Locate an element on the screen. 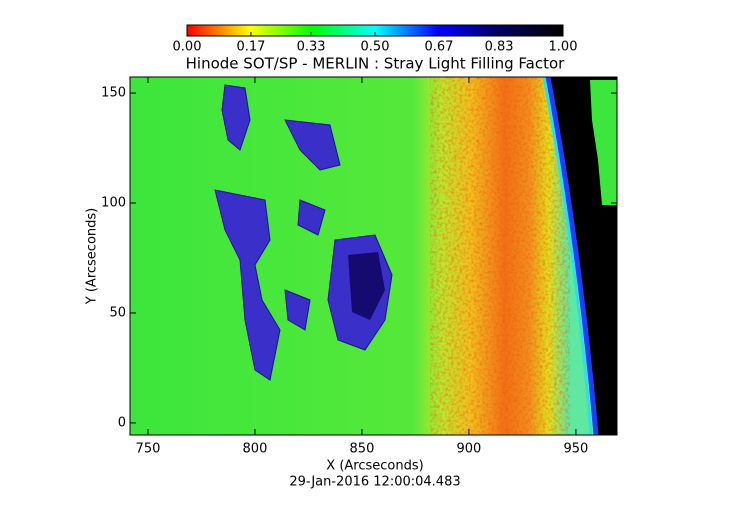 The width and height of the screenshot is (749, 512). colorbar-tick-label: 0.50 is located at coordinates (375, 47).